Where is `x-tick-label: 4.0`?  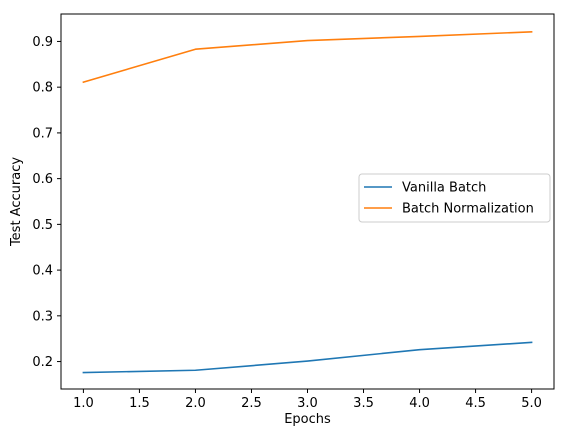
x-tick-label: 4.0 is located at coordinates (419, 403).